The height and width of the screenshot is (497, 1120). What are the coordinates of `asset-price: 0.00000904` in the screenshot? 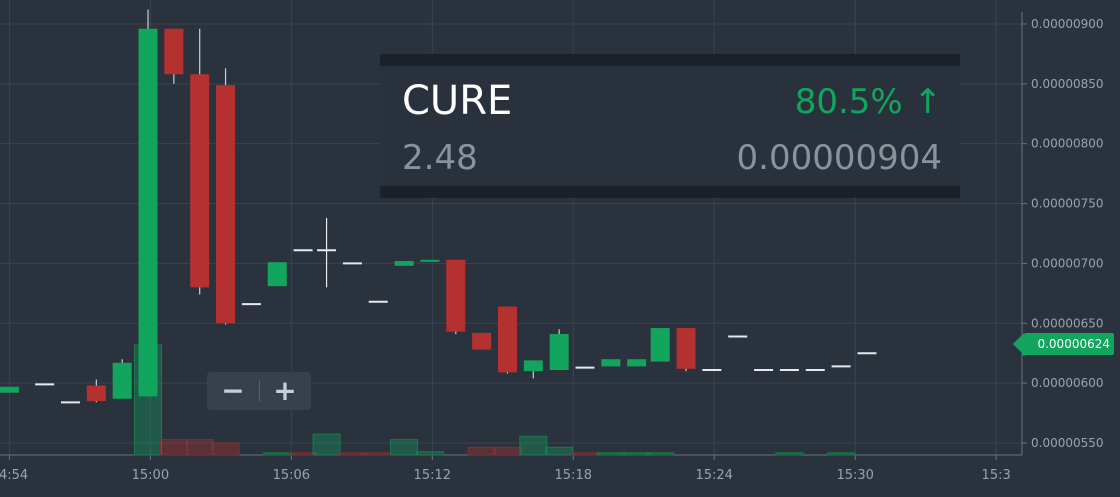 It's located at (839, 158).